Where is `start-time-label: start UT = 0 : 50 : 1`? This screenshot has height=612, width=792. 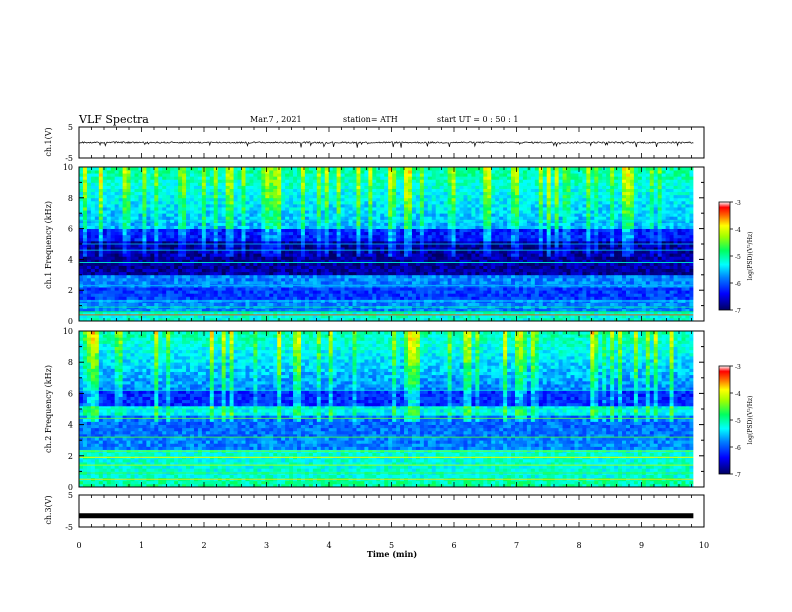
start-time-label: start UT = 0 : 50 : 1 is located at coordinates (477, 119).